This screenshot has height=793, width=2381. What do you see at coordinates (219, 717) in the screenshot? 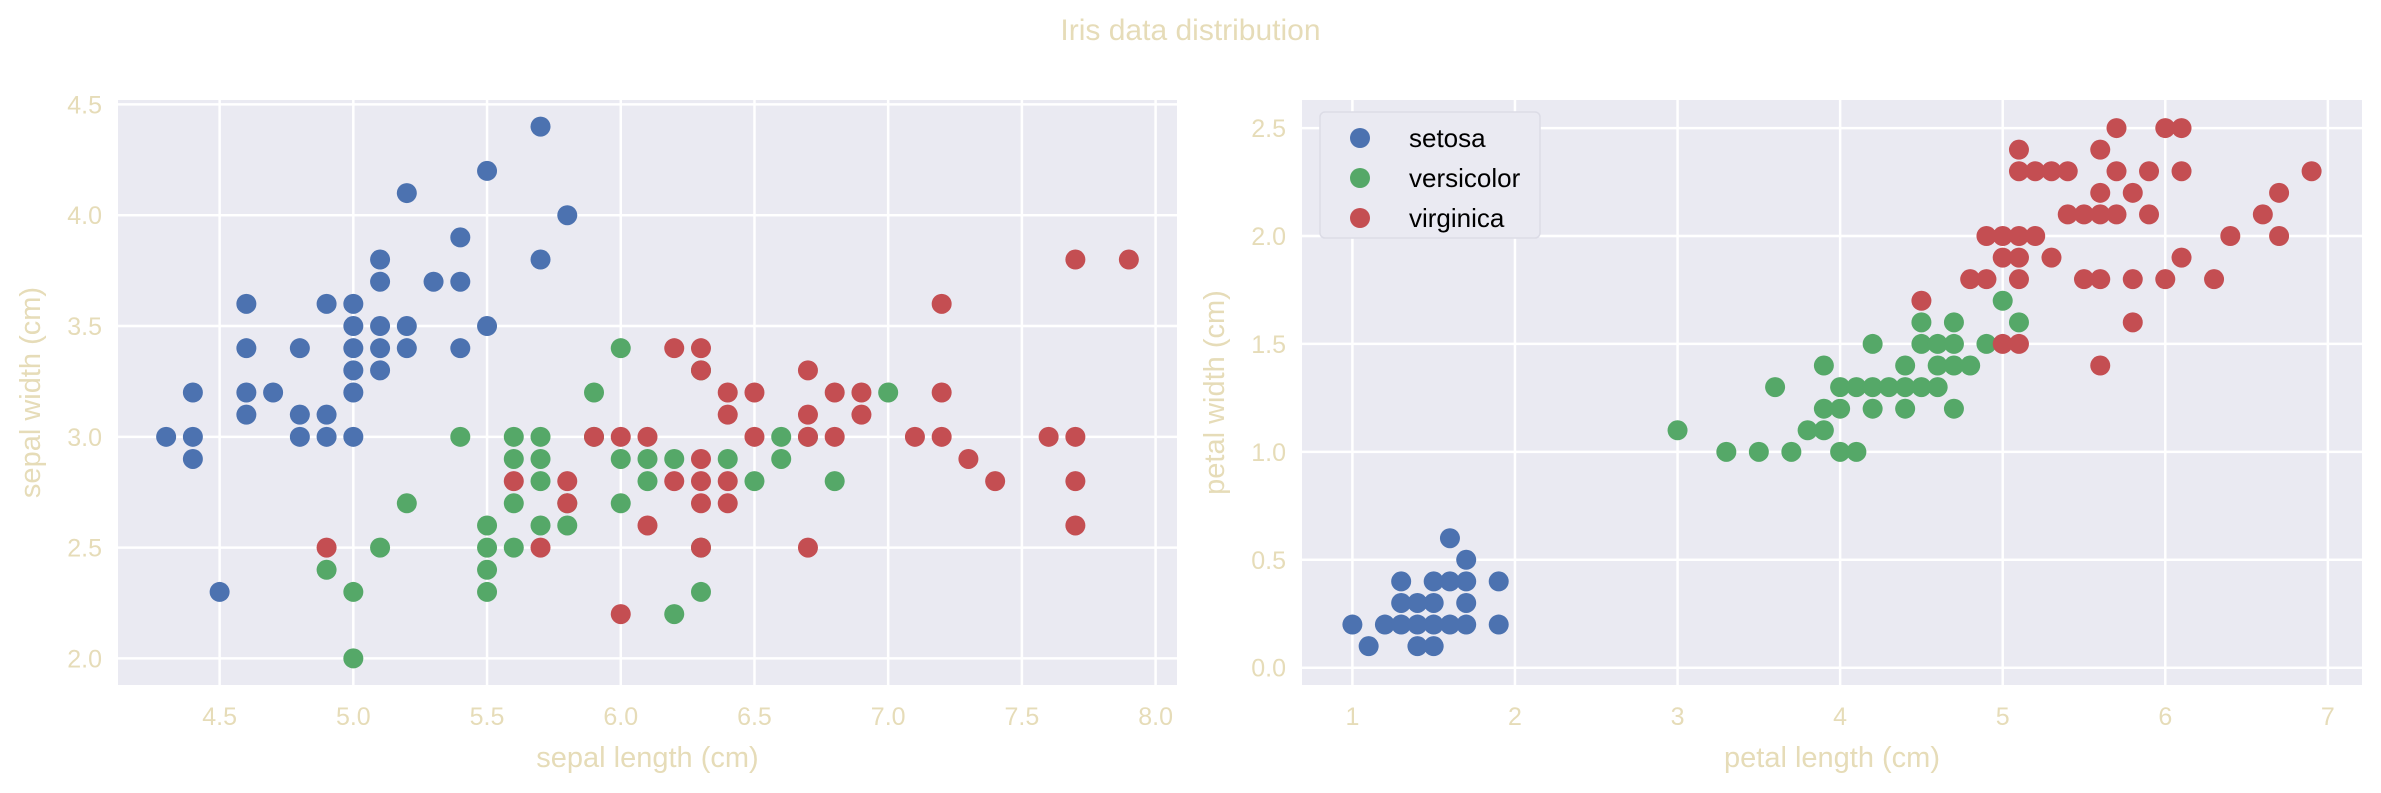
I see `x-tick-label: 4.5` at bounding box center [219, 717].